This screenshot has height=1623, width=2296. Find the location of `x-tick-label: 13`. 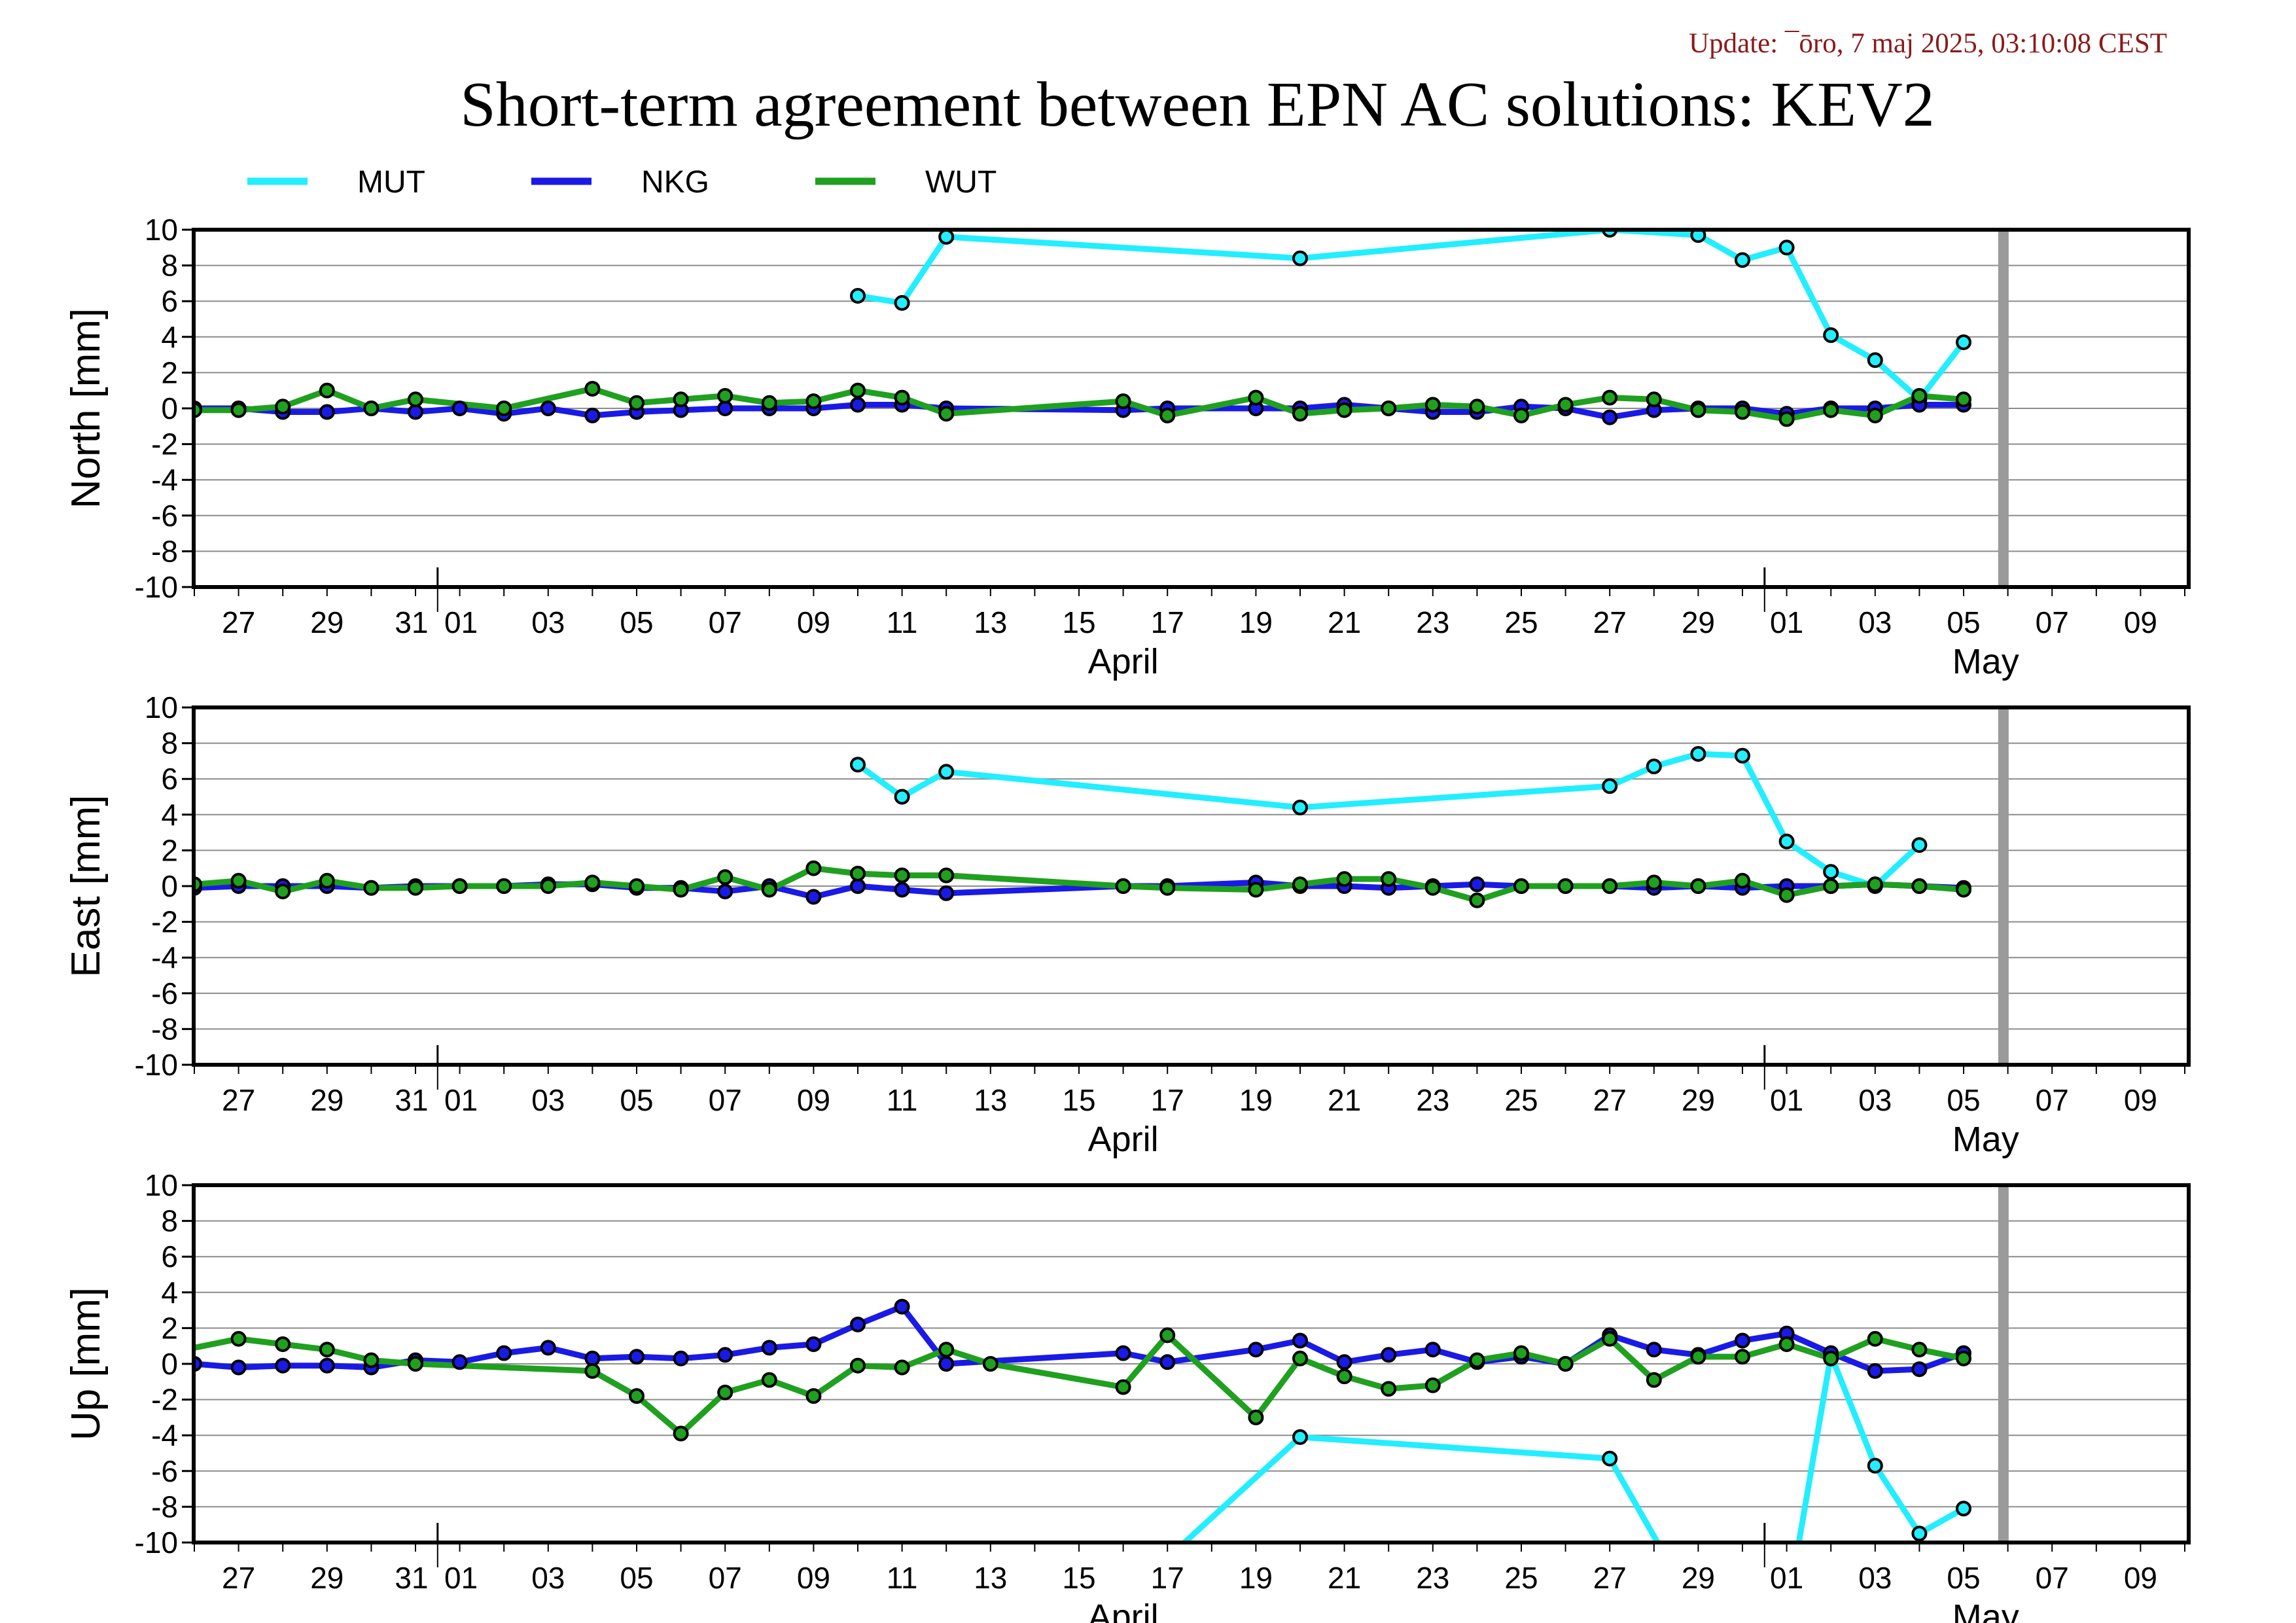

x-tick-label: 13 is located at coordinates (991, 622).